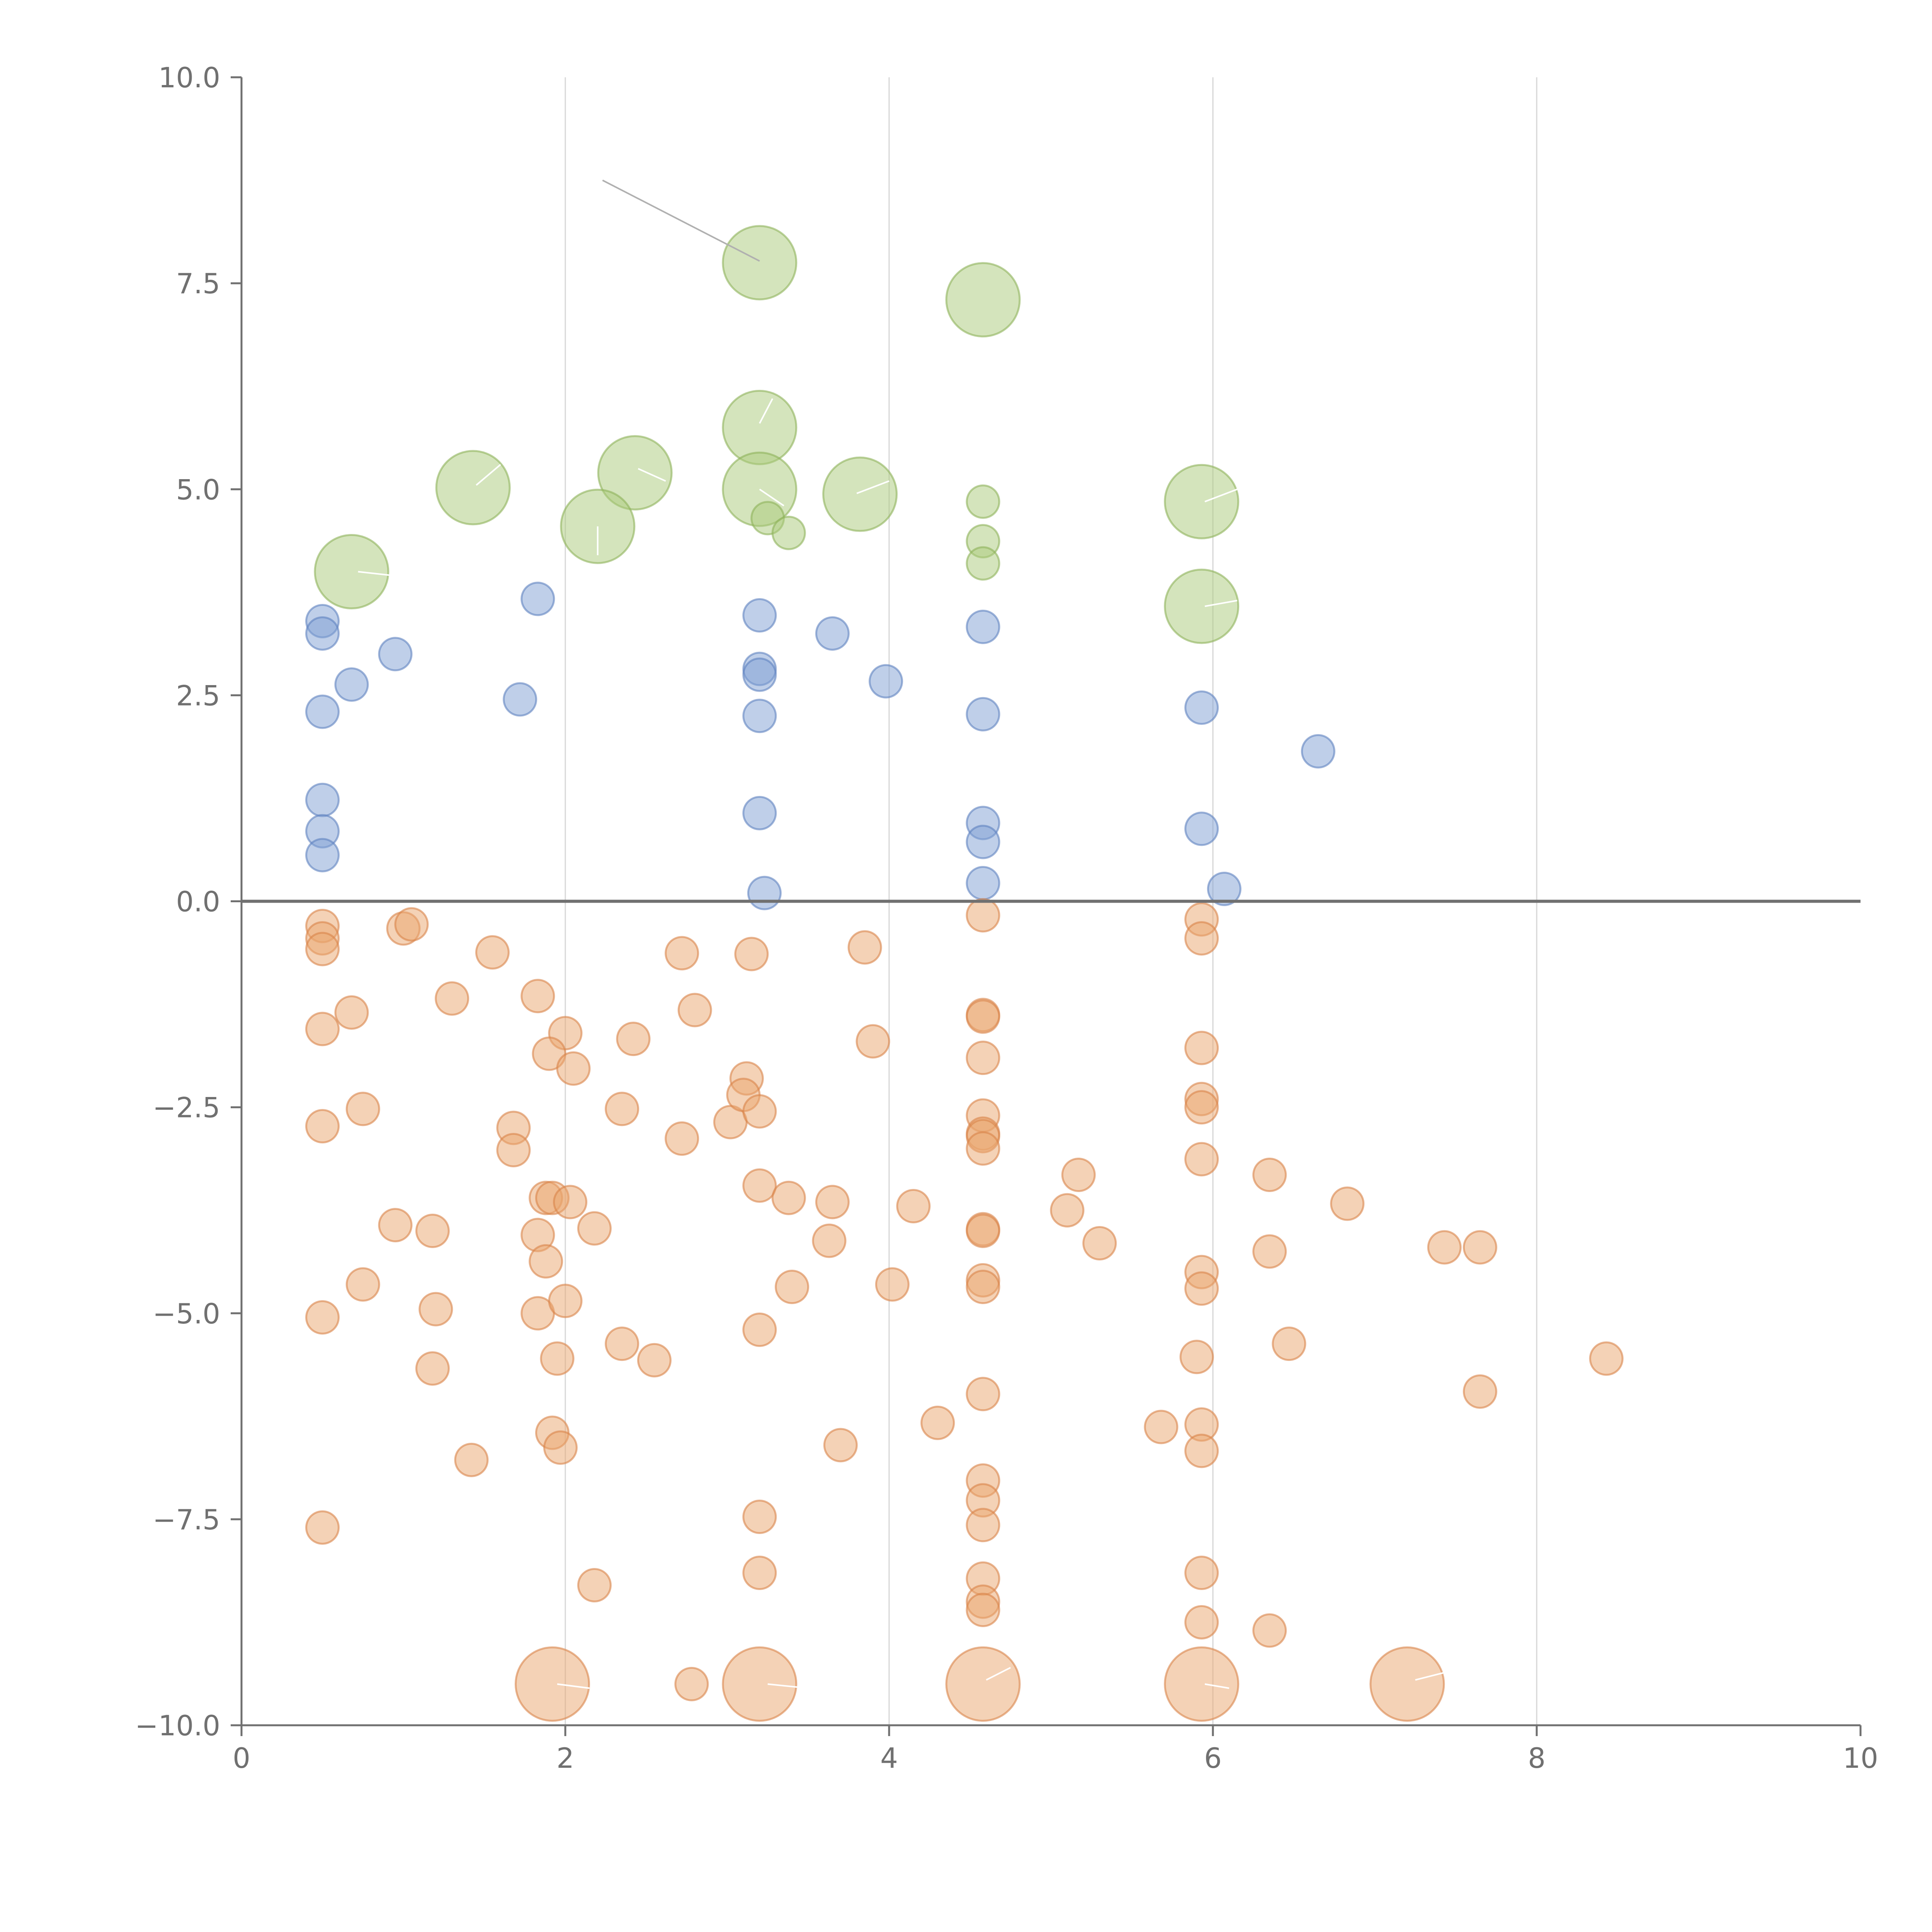 The width and height of the screenshot is (1932, 1932). I want to click on y-tick-label: 0.0, so click(198, 902).